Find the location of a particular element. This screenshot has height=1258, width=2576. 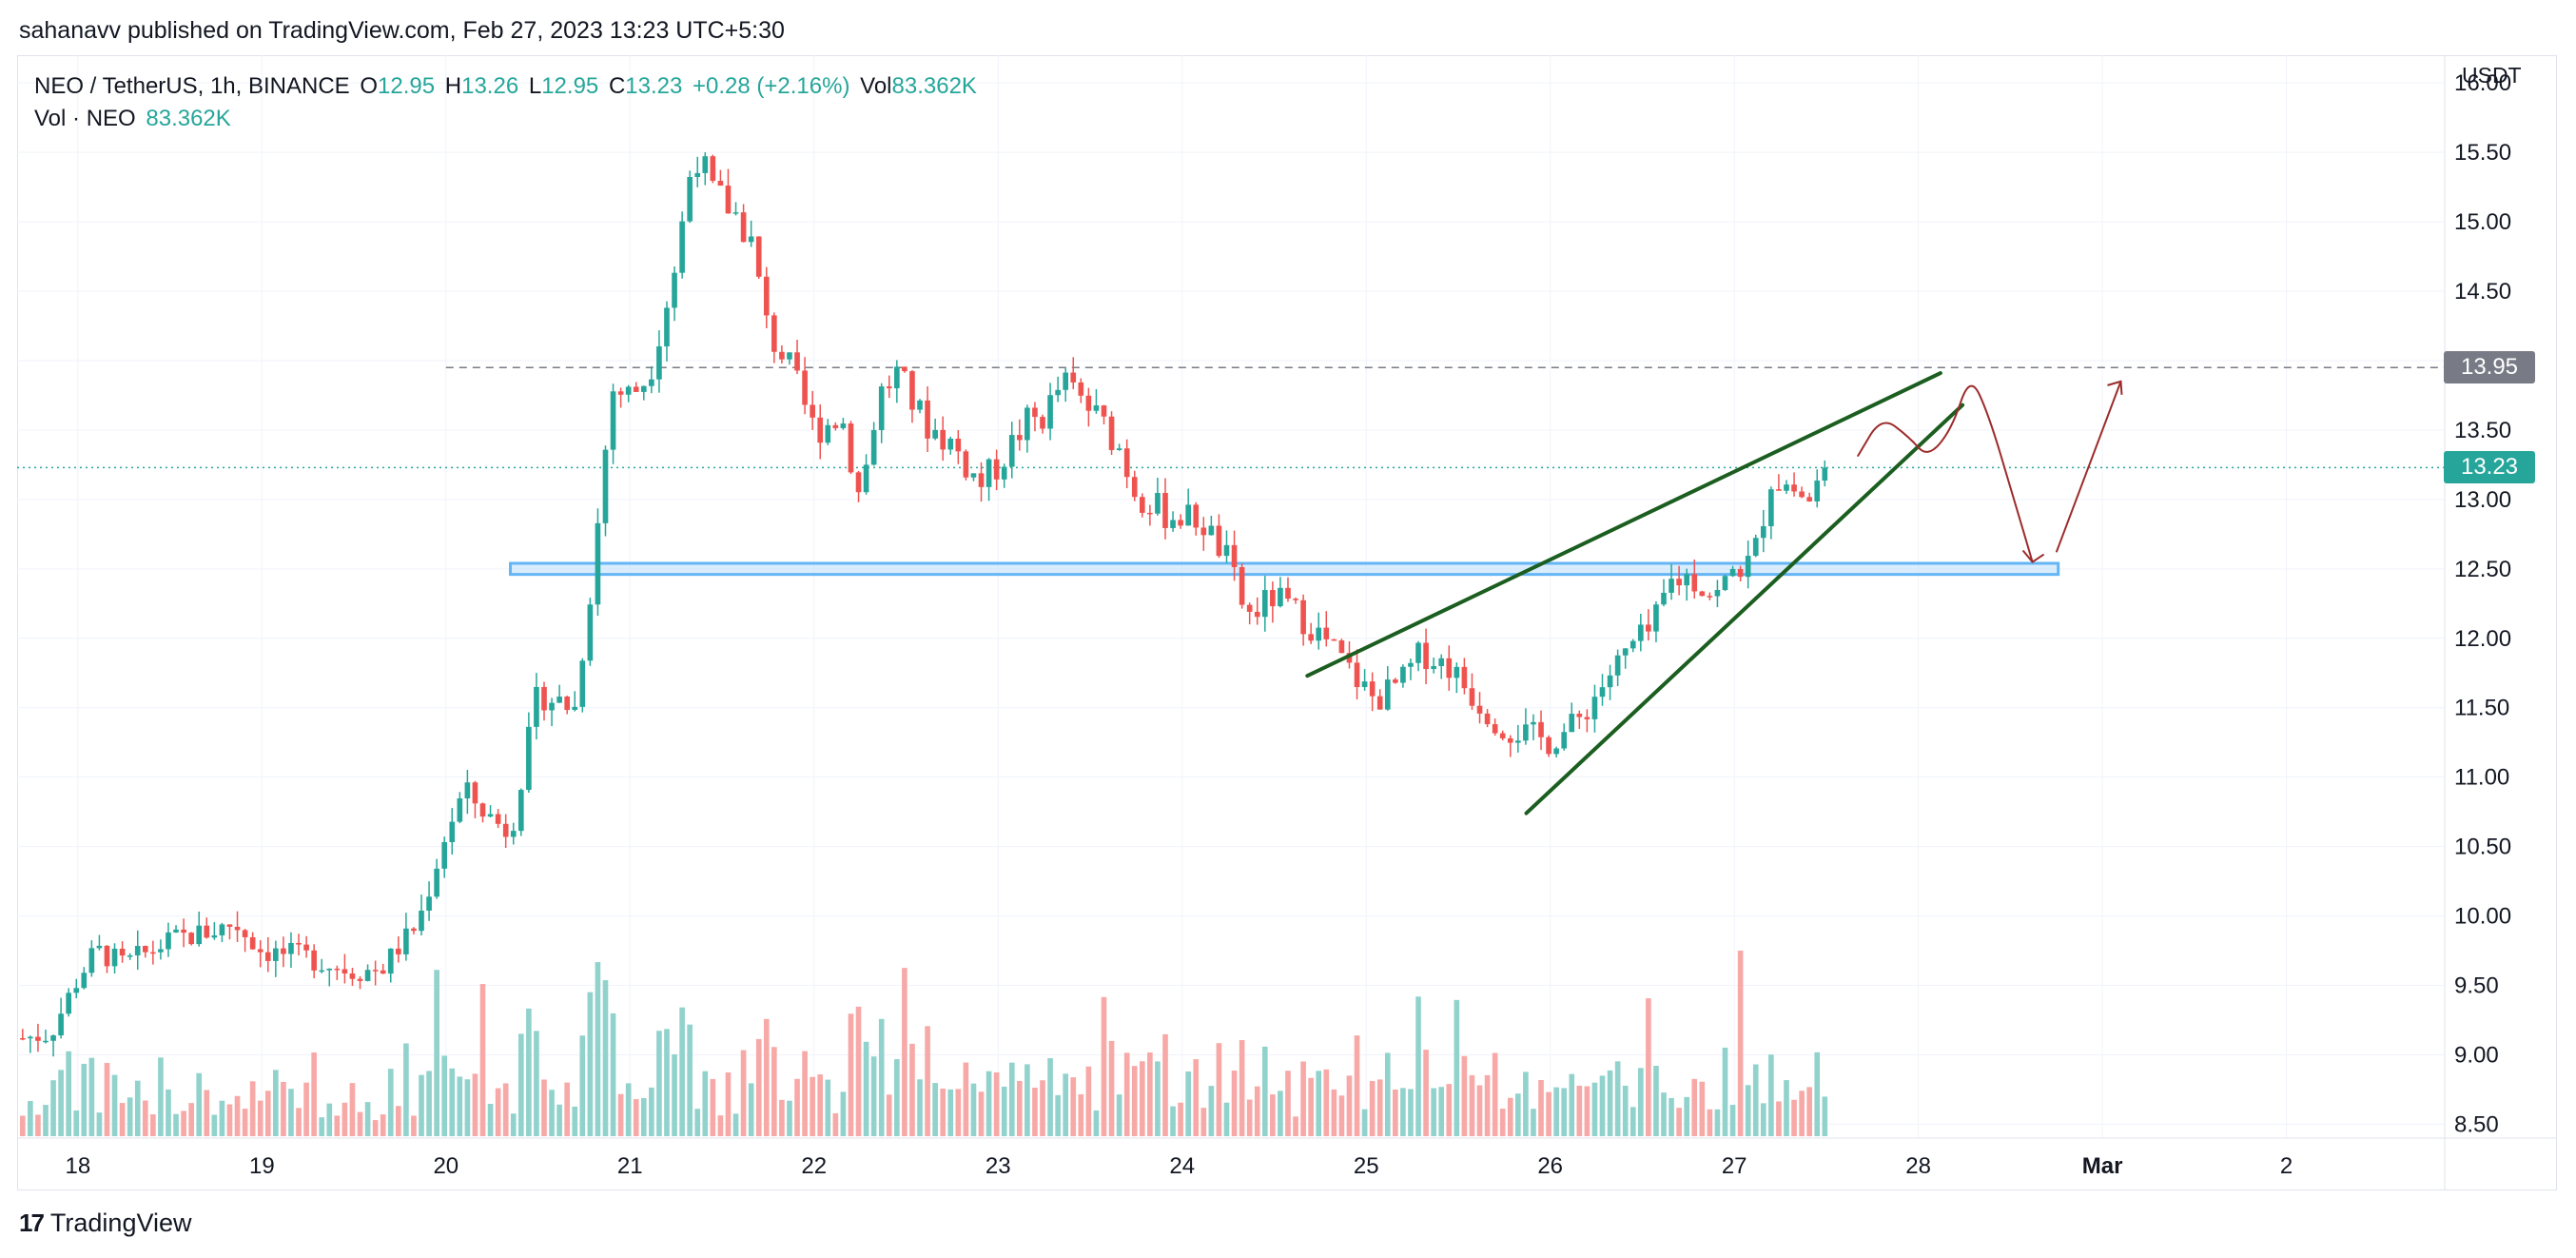

projection-arrowhead-up is located at coordinates (2115, 388).